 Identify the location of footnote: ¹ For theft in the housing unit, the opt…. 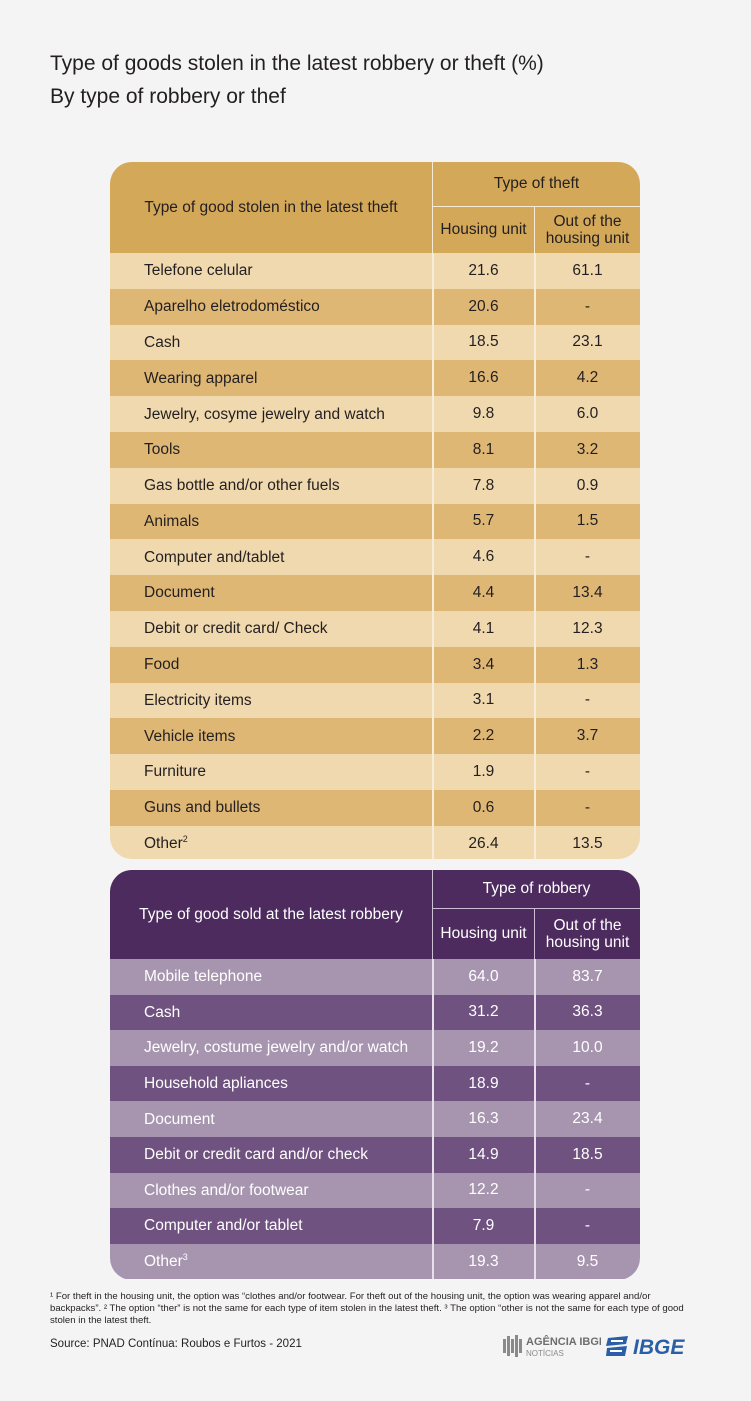
(367, 1308).